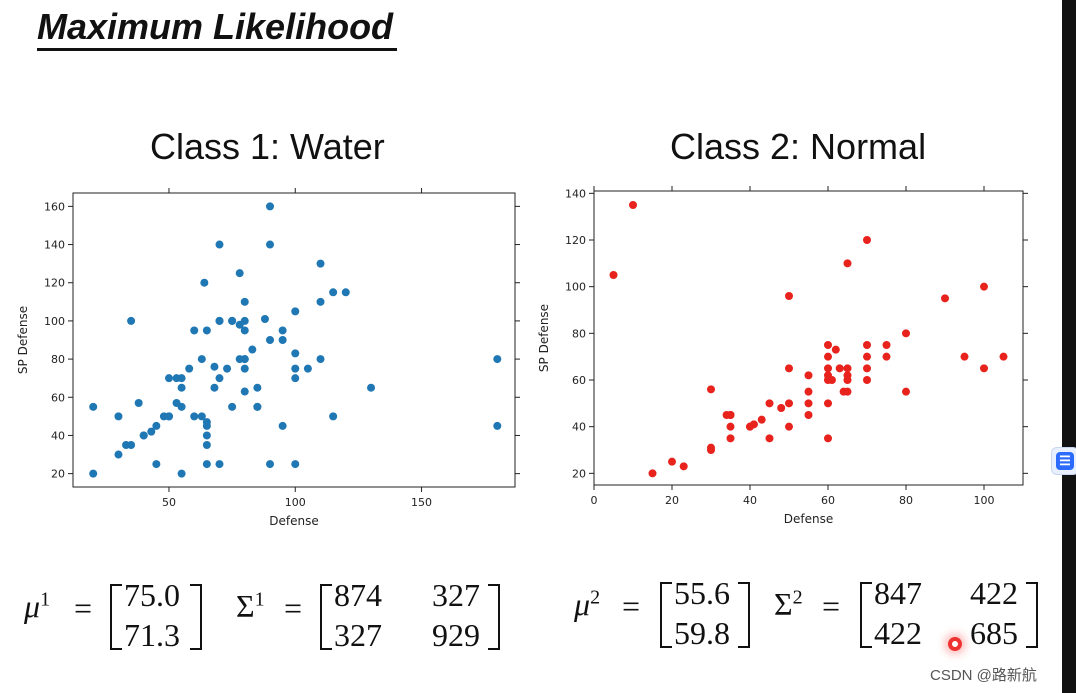  What do you see at coordinates (666, 615) in the screenshot?
I see `mu2-left-bracket` at bounding box center [666, 615].